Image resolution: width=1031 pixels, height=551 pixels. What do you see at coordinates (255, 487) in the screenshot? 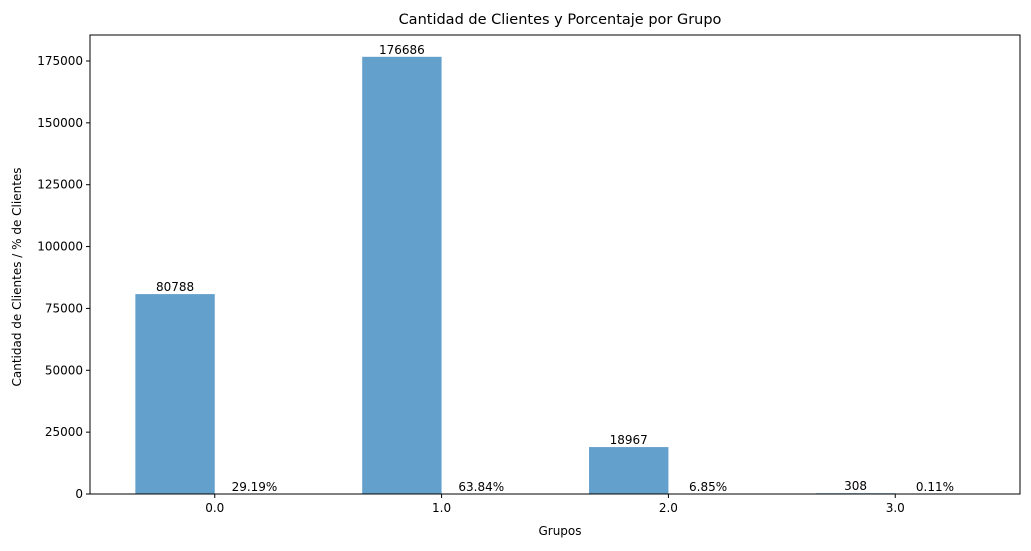
I see `data-label-percent-0: 29.19%` at bounding box center [255, 487].